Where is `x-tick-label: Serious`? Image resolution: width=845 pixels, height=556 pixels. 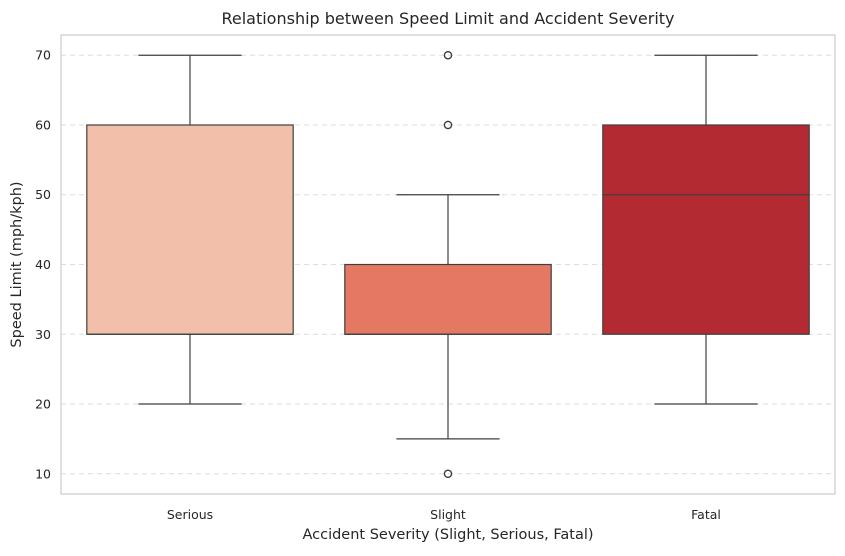
x-tick-label: Serious is located at coordinates (190, 514).